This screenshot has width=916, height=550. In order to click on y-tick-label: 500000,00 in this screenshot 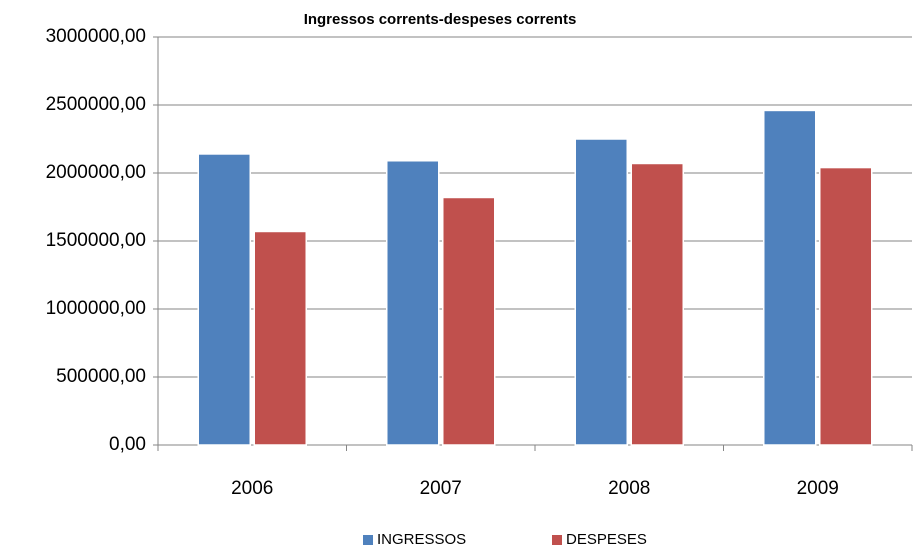, I will do `click(101, 376)`.